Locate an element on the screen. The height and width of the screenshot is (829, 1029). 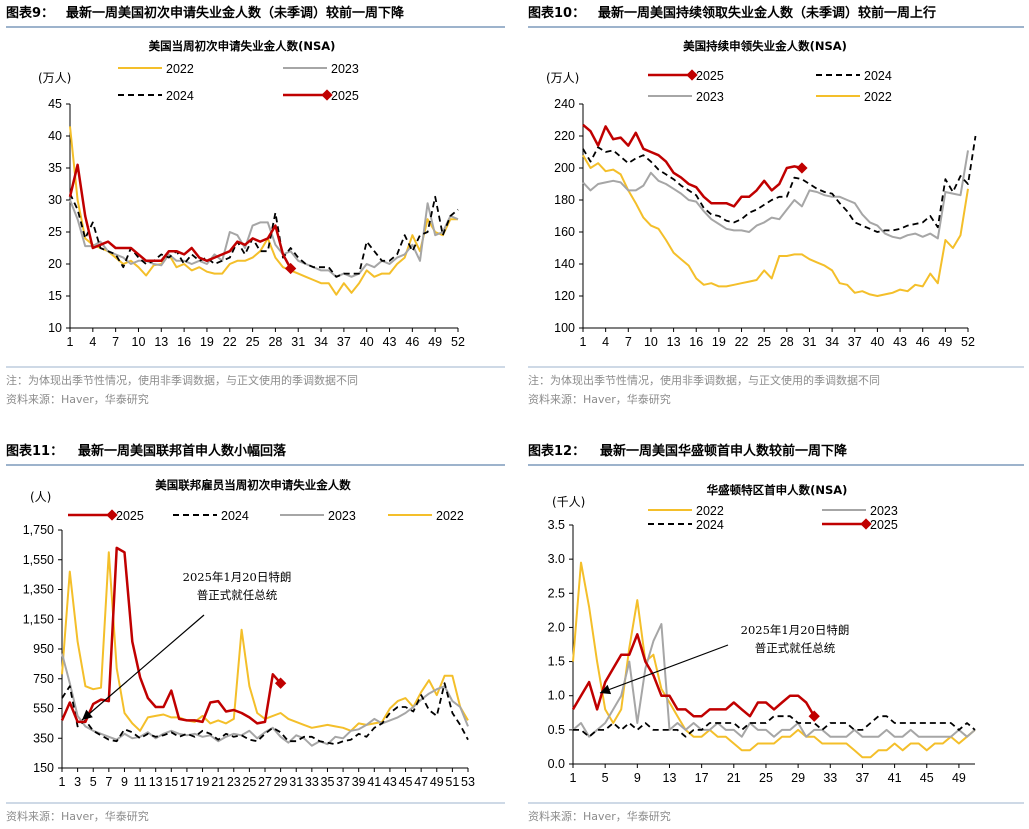
legend-label-2025: 2025 is located at coordinates (345, 96).